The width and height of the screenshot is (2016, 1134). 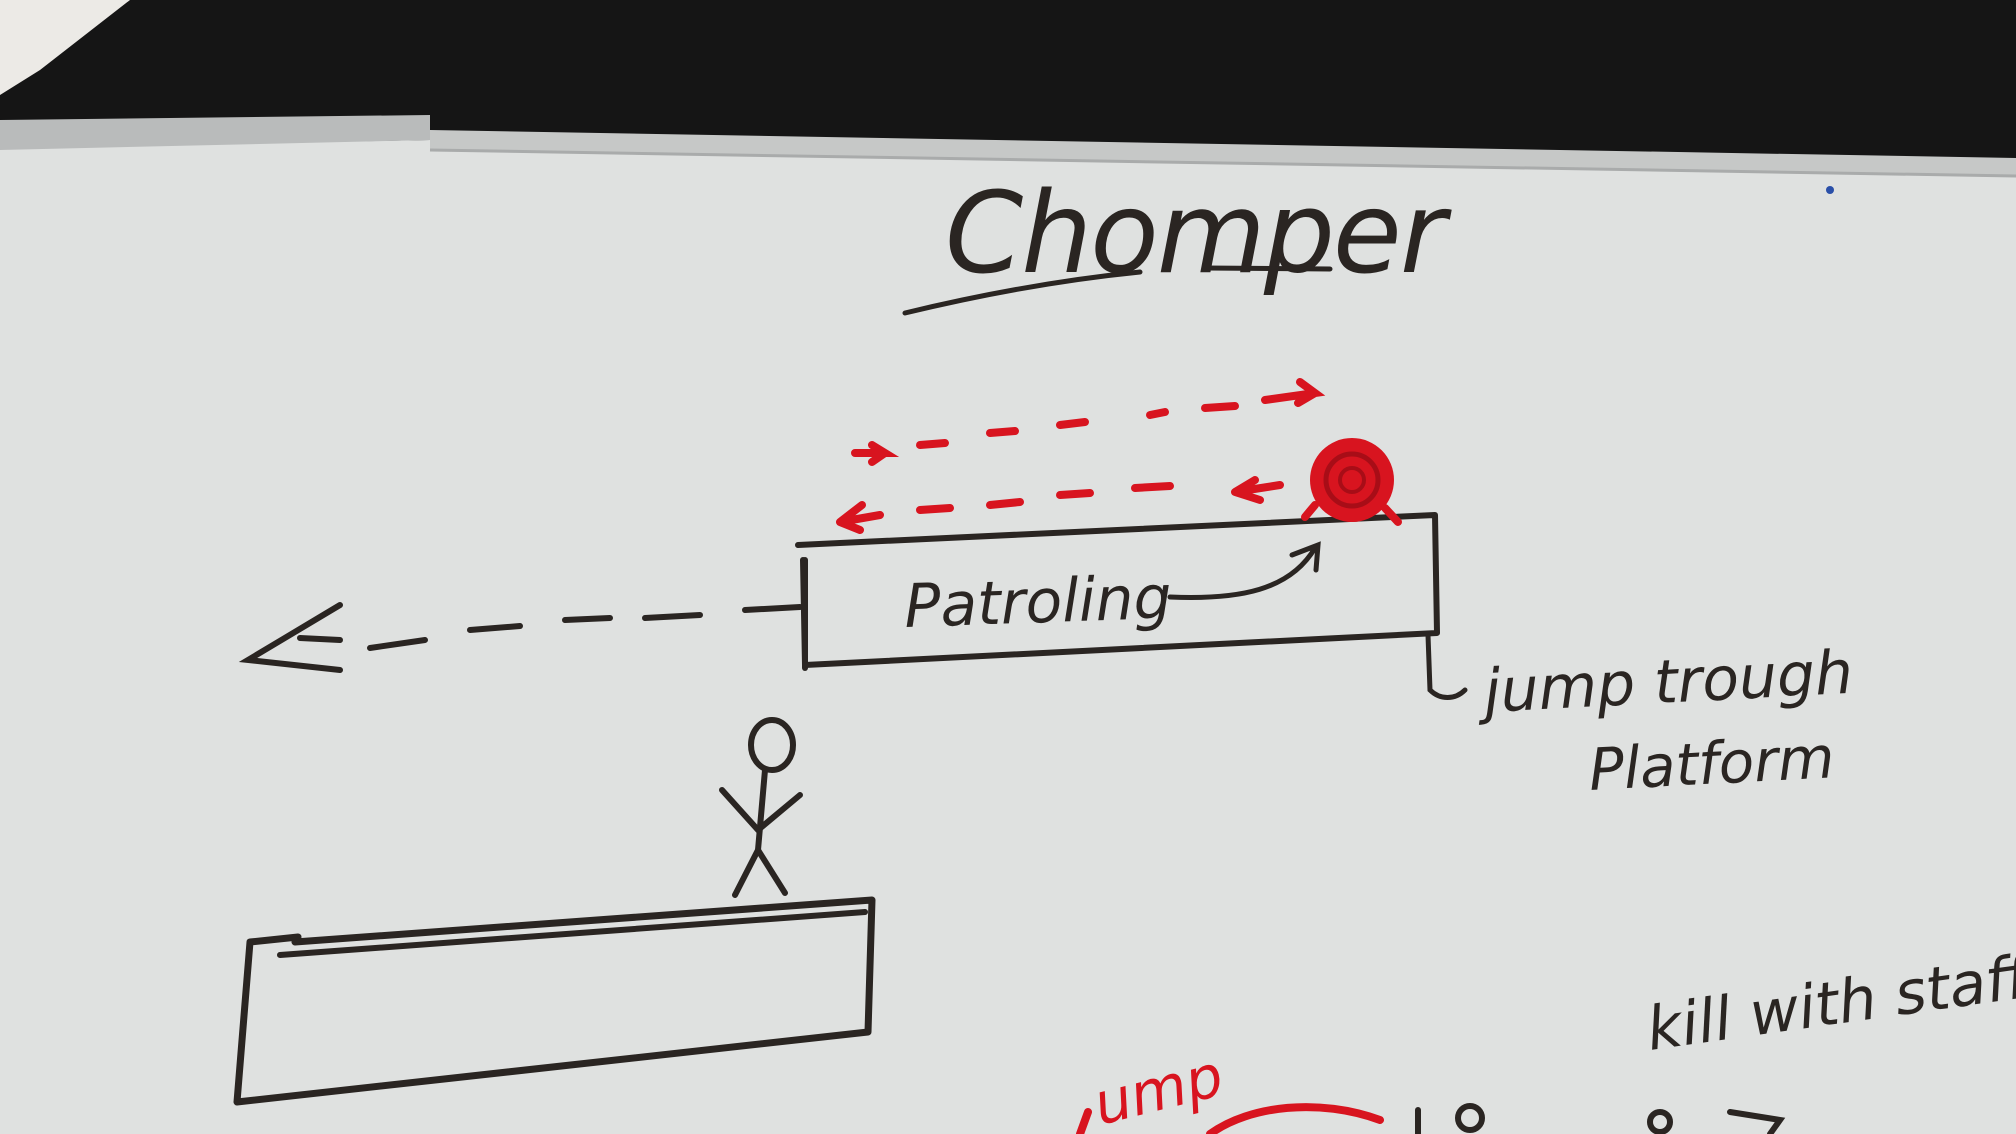 What do you see at coordinates (1084, 1121) in the screenshot?
I see `red-partial-tick` at bounding box center [1084, 1121].